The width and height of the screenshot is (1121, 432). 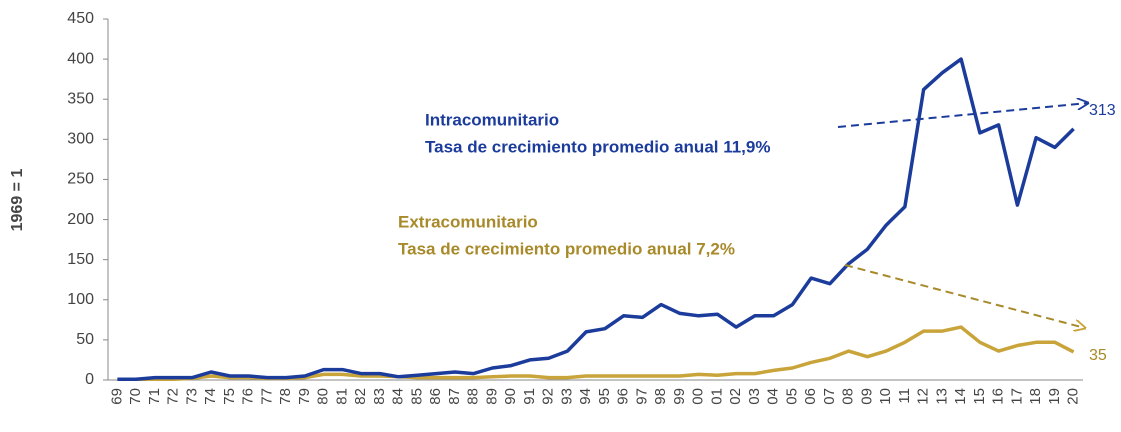 I want to click on x-tick-label: 70, so click(x=135, y=396).